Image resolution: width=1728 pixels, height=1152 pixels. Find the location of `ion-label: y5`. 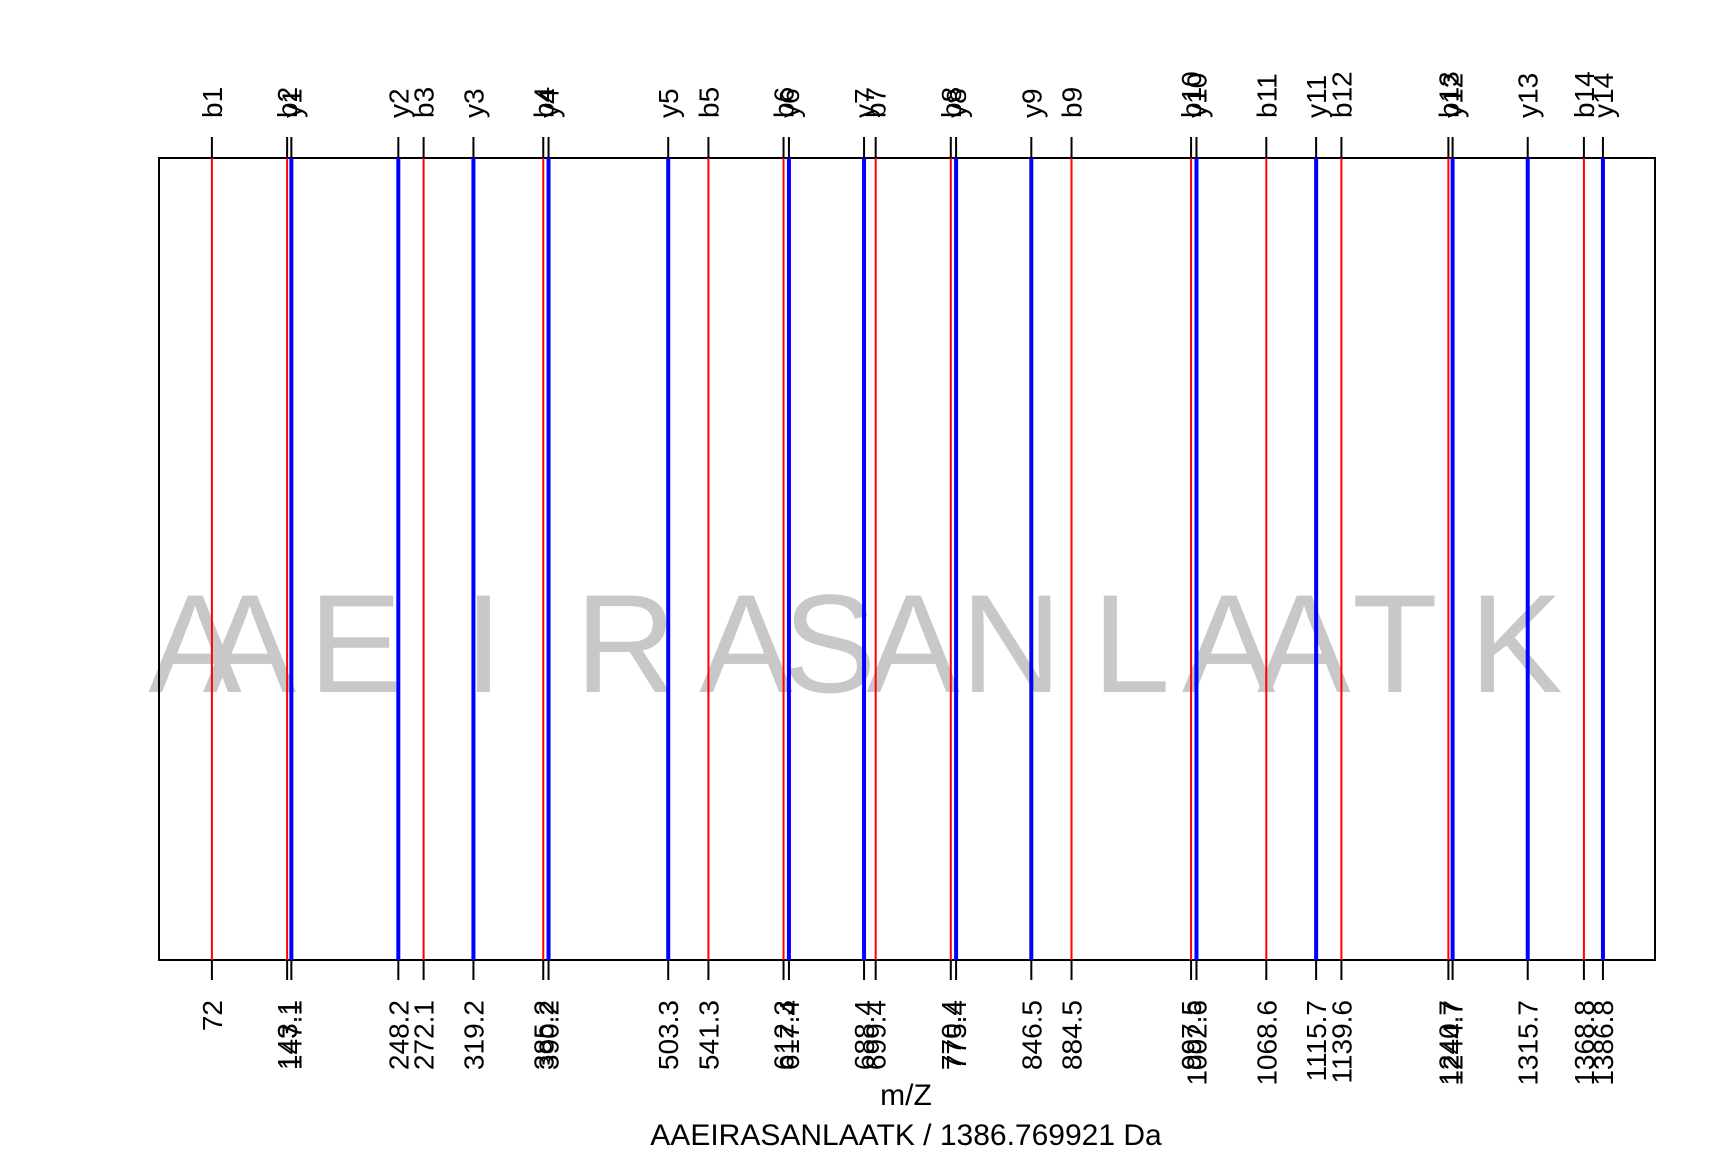

ion-label: y5 is located at coordinates (668, 103).